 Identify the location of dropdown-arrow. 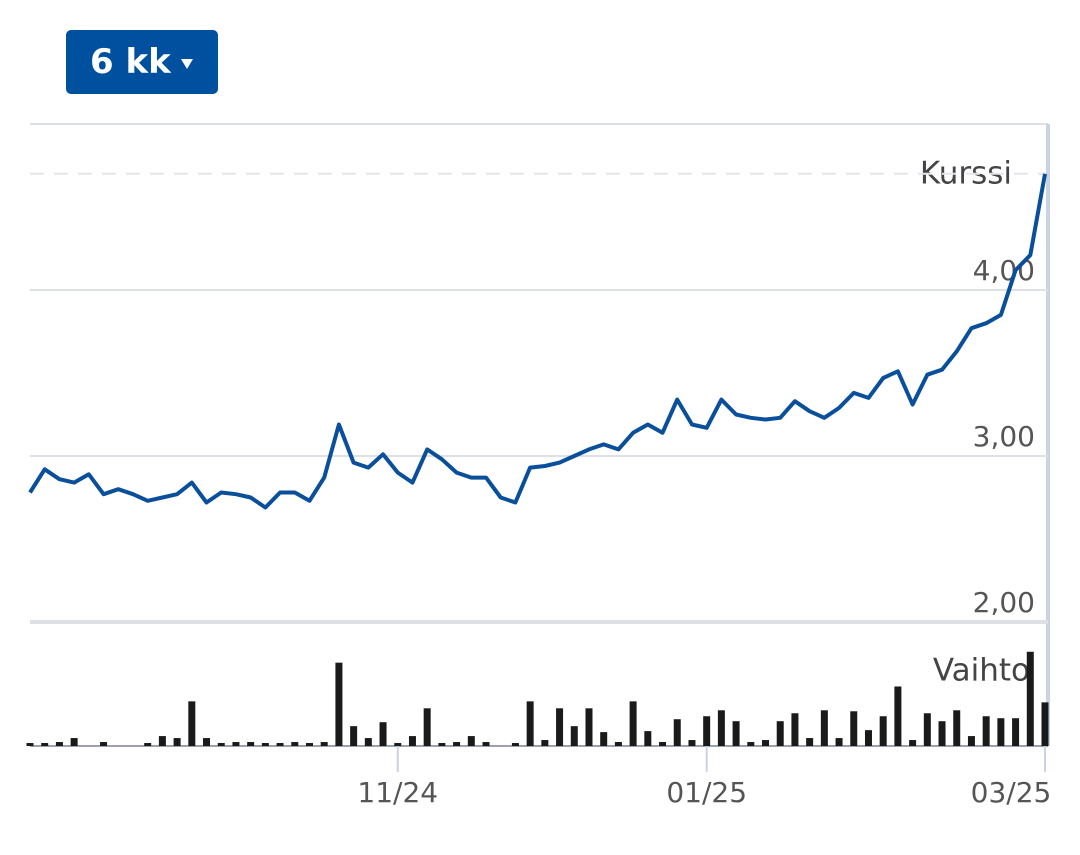
(187, 64).